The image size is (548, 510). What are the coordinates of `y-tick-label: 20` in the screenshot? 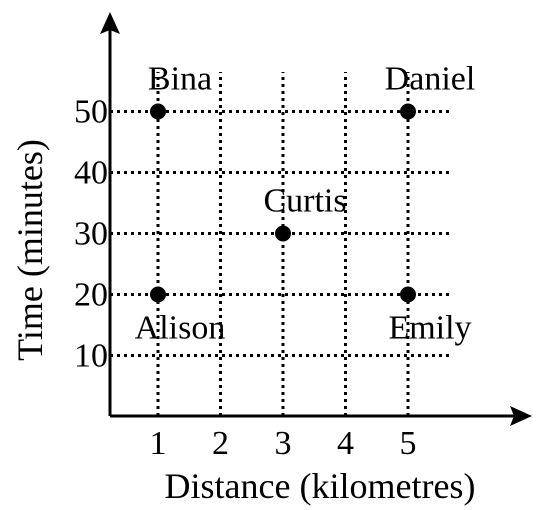 It's located at (91, 295).